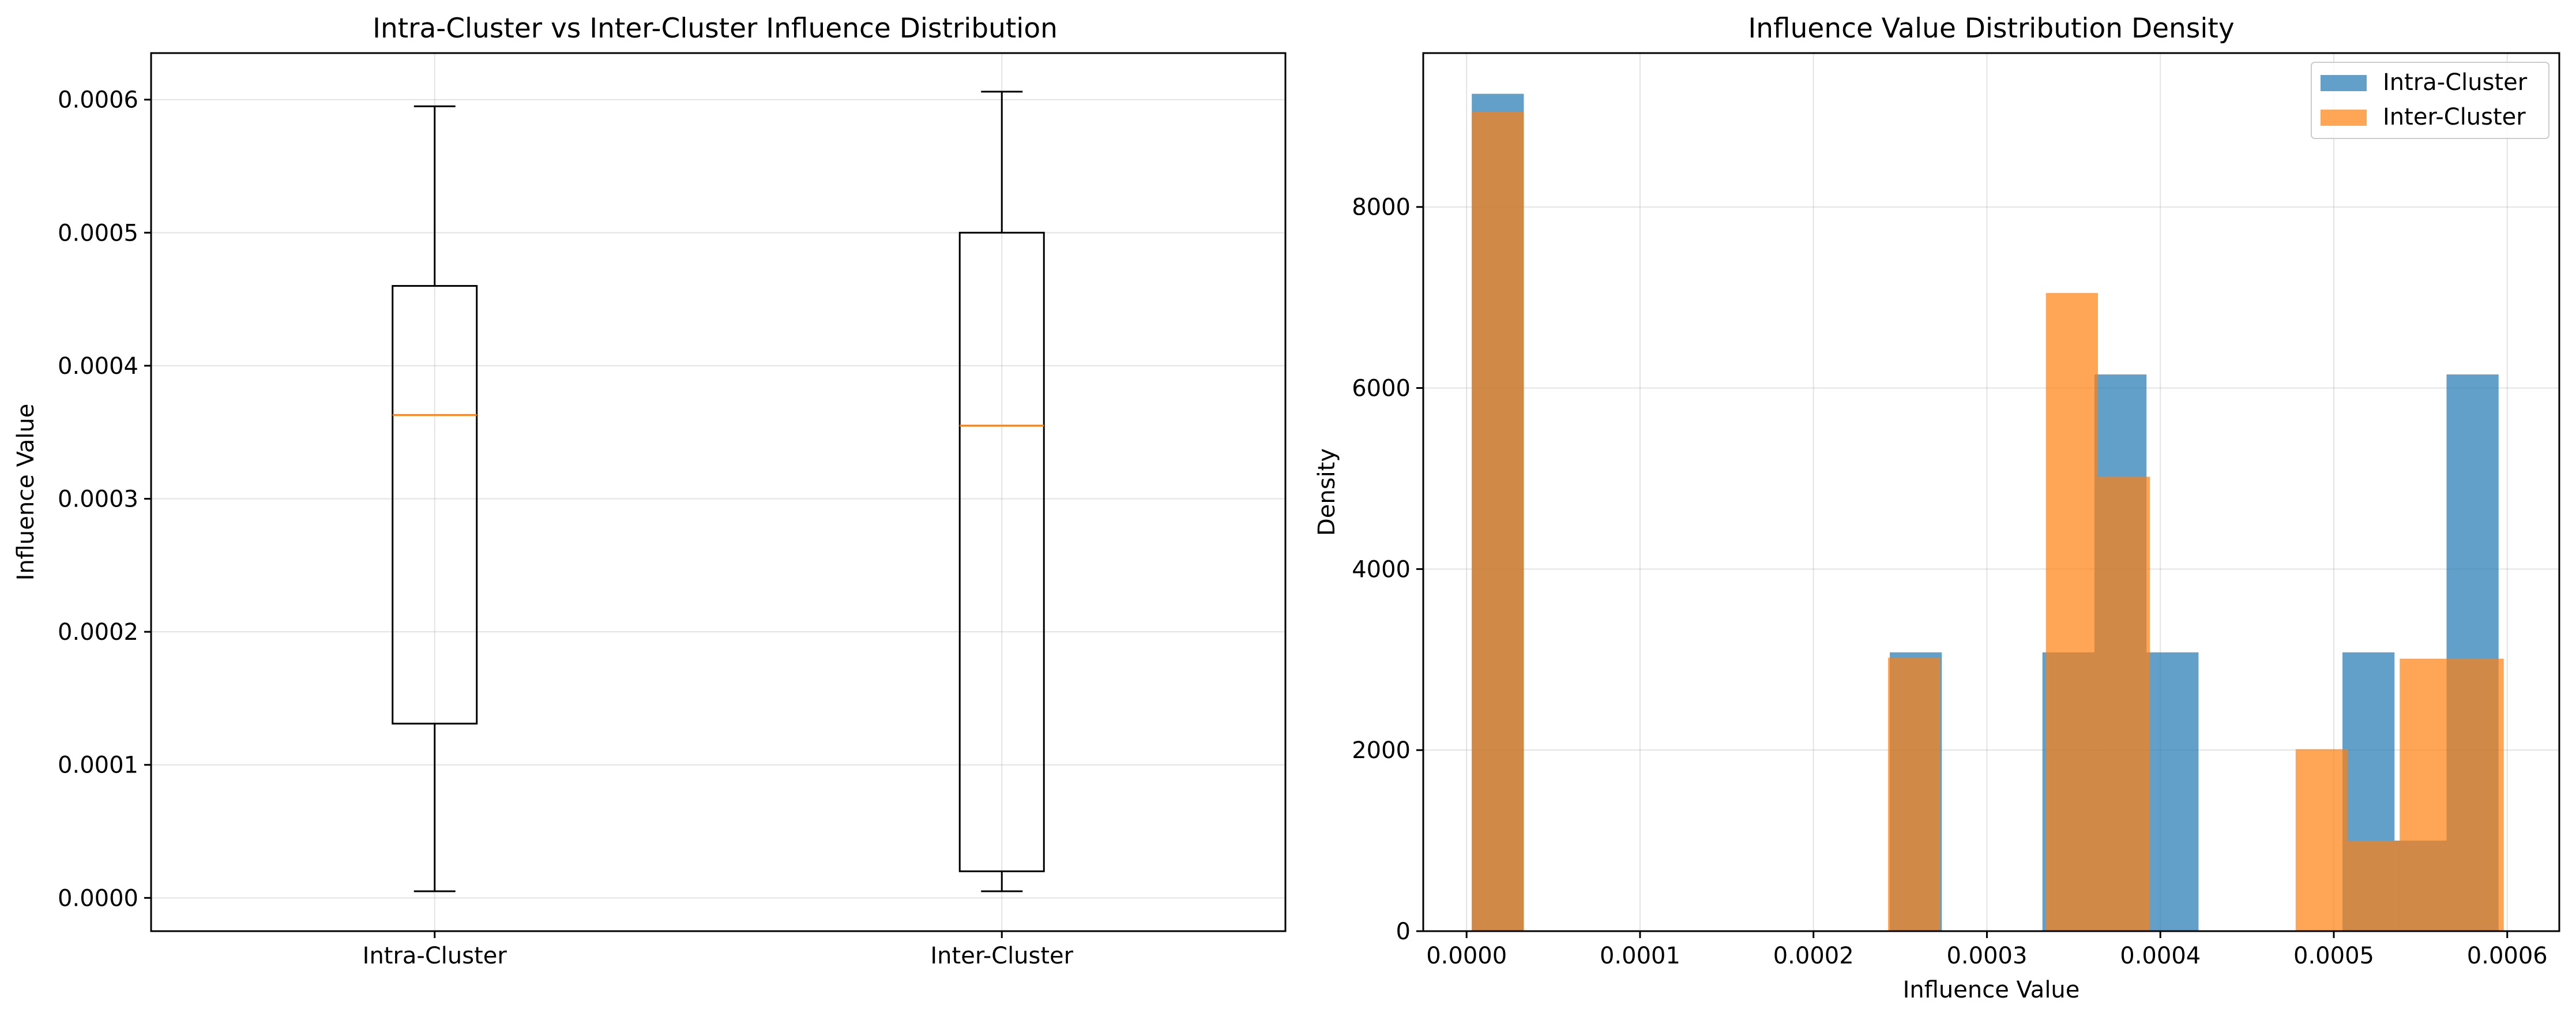  I want to click on legend-label: Inter-Cluster, so click(2454, 117).